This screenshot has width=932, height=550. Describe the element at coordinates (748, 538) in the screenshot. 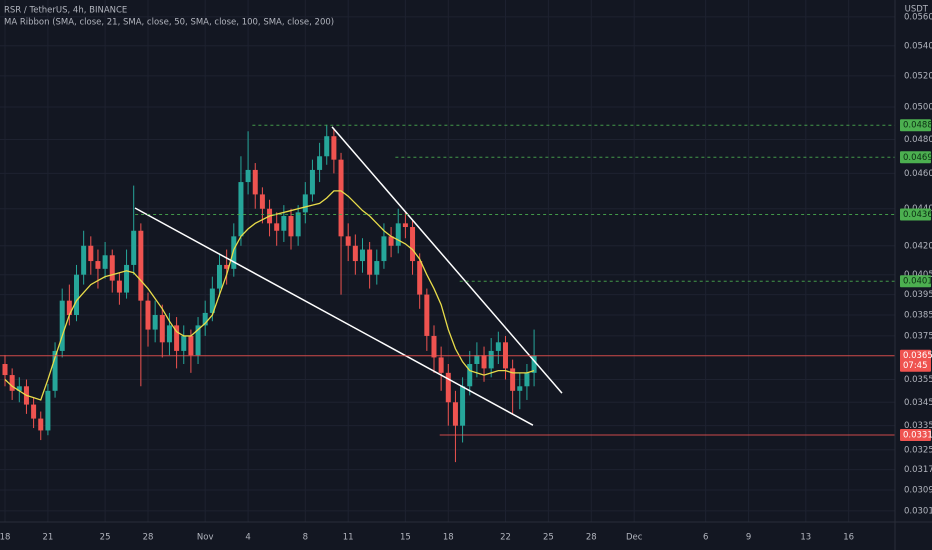

I see `x-tick-label: 9` at that location.